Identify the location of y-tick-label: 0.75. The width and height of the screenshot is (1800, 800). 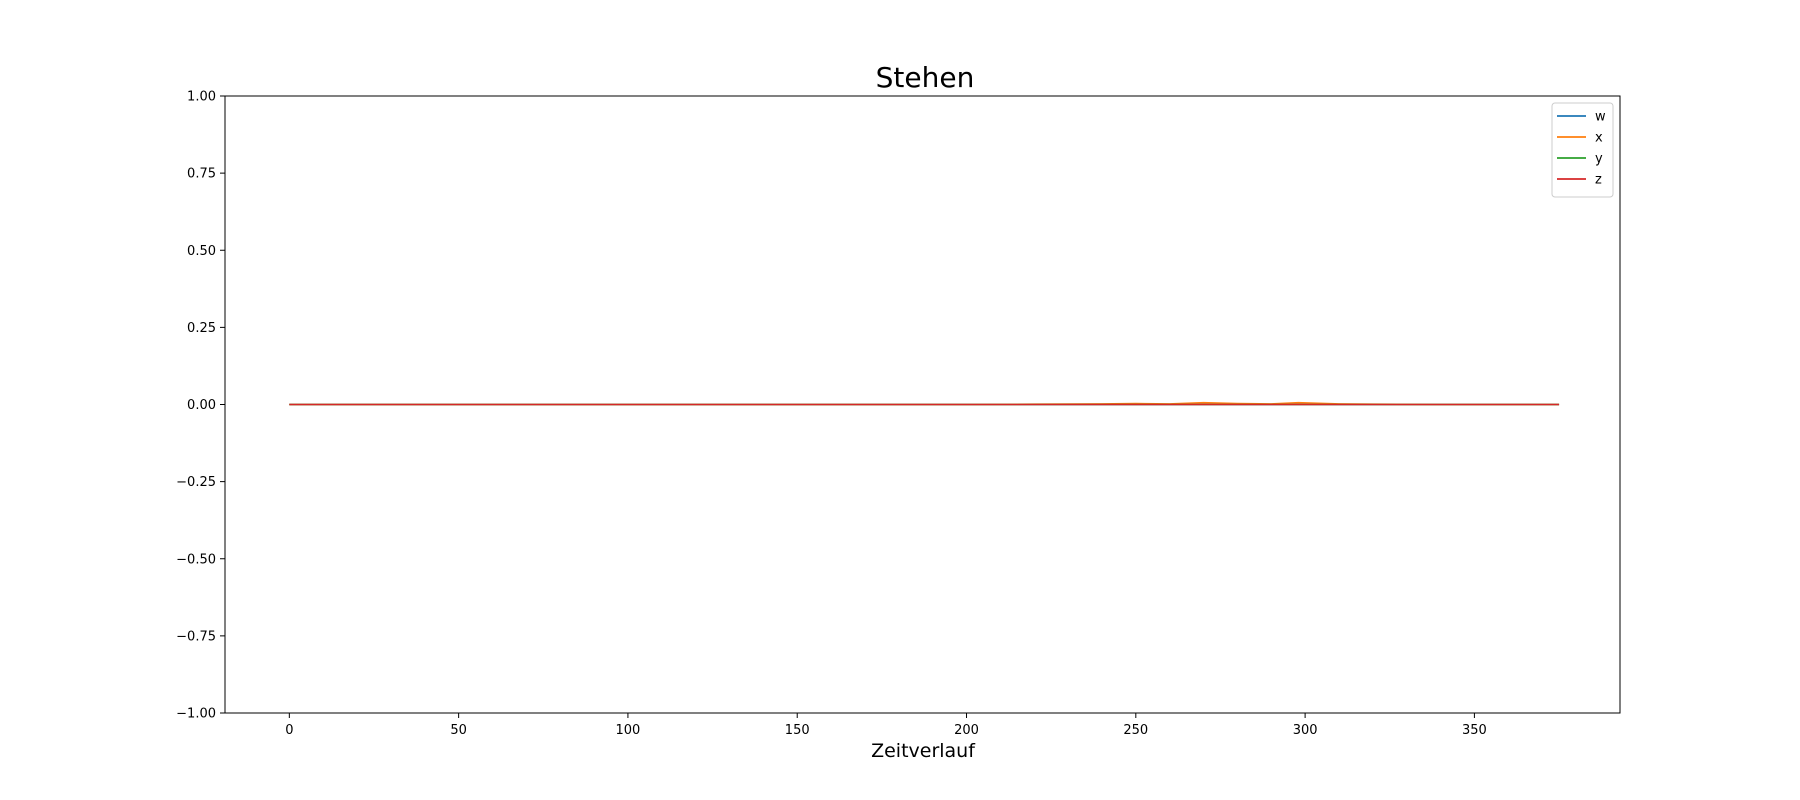
(201, 174).